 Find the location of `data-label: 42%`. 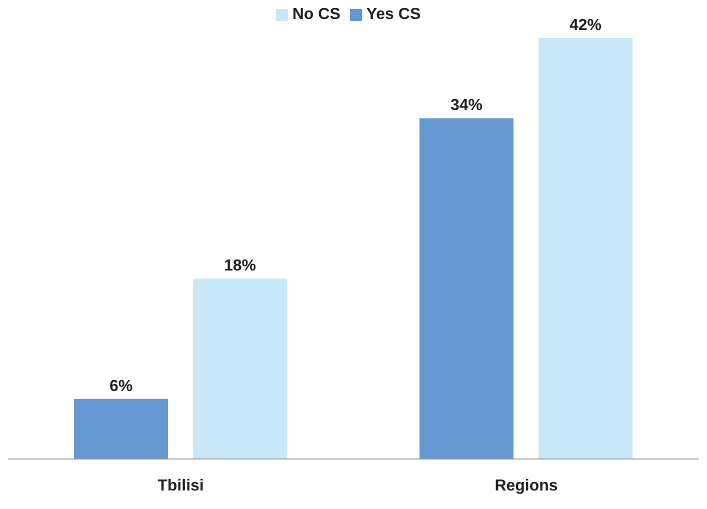

data-label: 42% is located at coordinates (585, 25).